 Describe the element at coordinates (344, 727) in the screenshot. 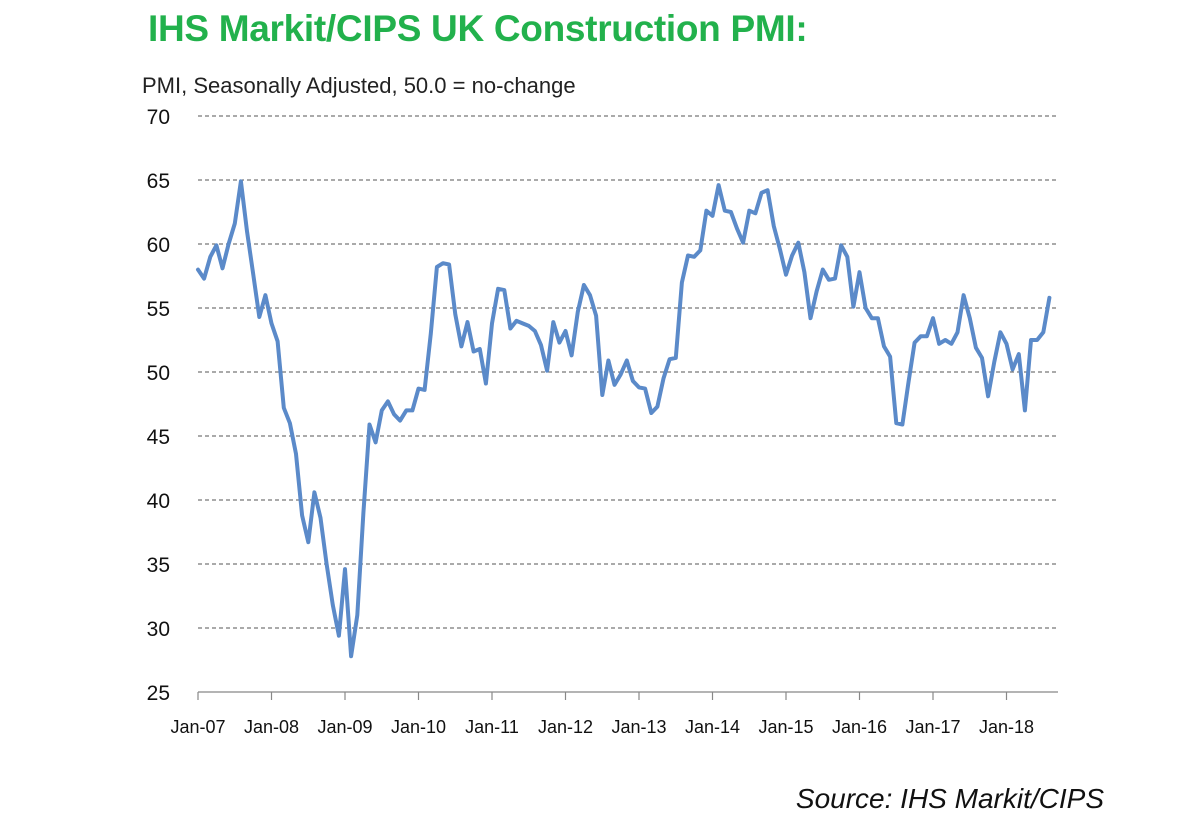

I see `x-tick-label: Jan-09` at that location.